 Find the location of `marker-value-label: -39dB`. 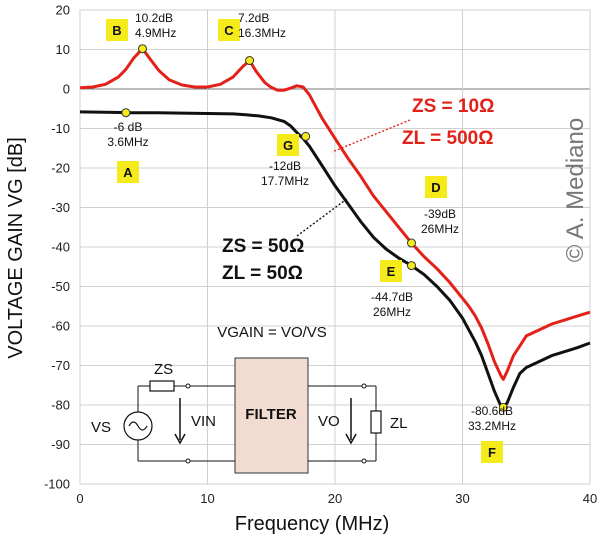

marker-value-label: -39dB is located at coordinates (440, 214).